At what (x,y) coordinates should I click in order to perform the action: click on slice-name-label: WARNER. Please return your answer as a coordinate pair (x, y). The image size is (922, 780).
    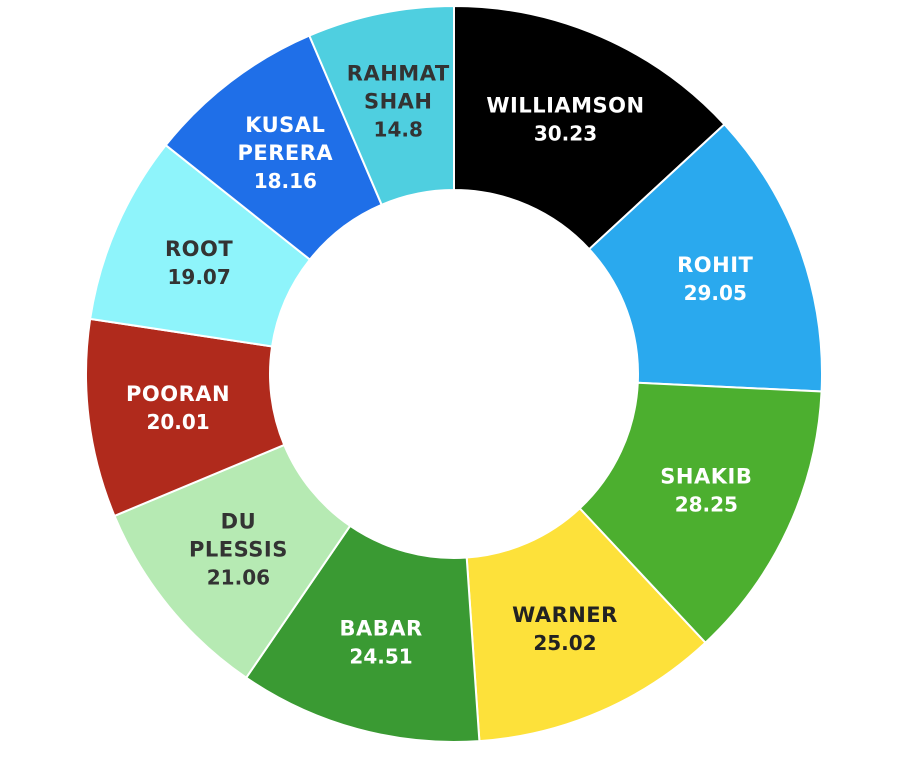
    Looking at the image, I should click on (565, 615).